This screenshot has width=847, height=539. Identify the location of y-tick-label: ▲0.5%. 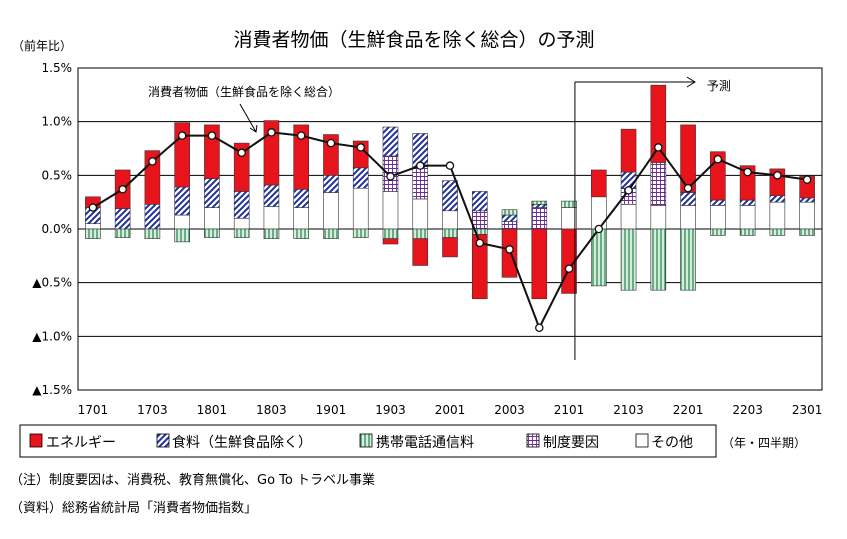
(52, 283).